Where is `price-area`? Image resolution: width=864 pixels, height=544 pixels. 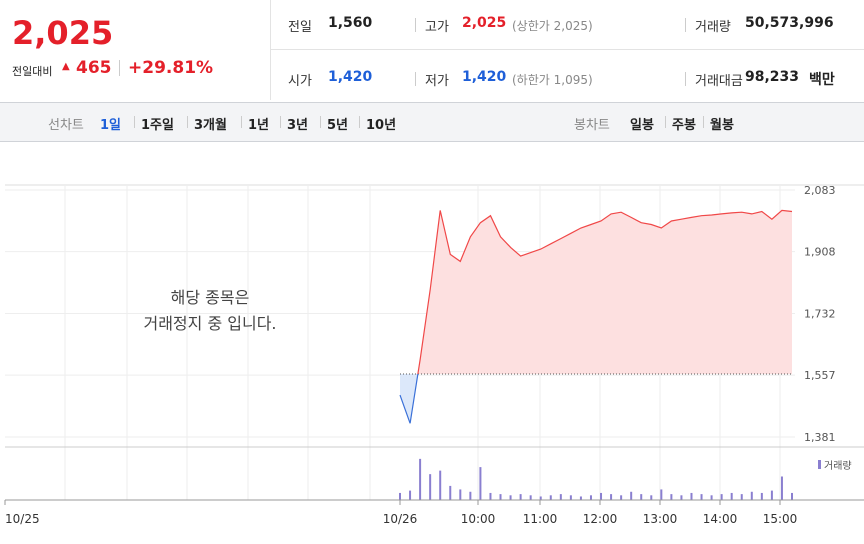
price-area is located at coordinates (604, 292).